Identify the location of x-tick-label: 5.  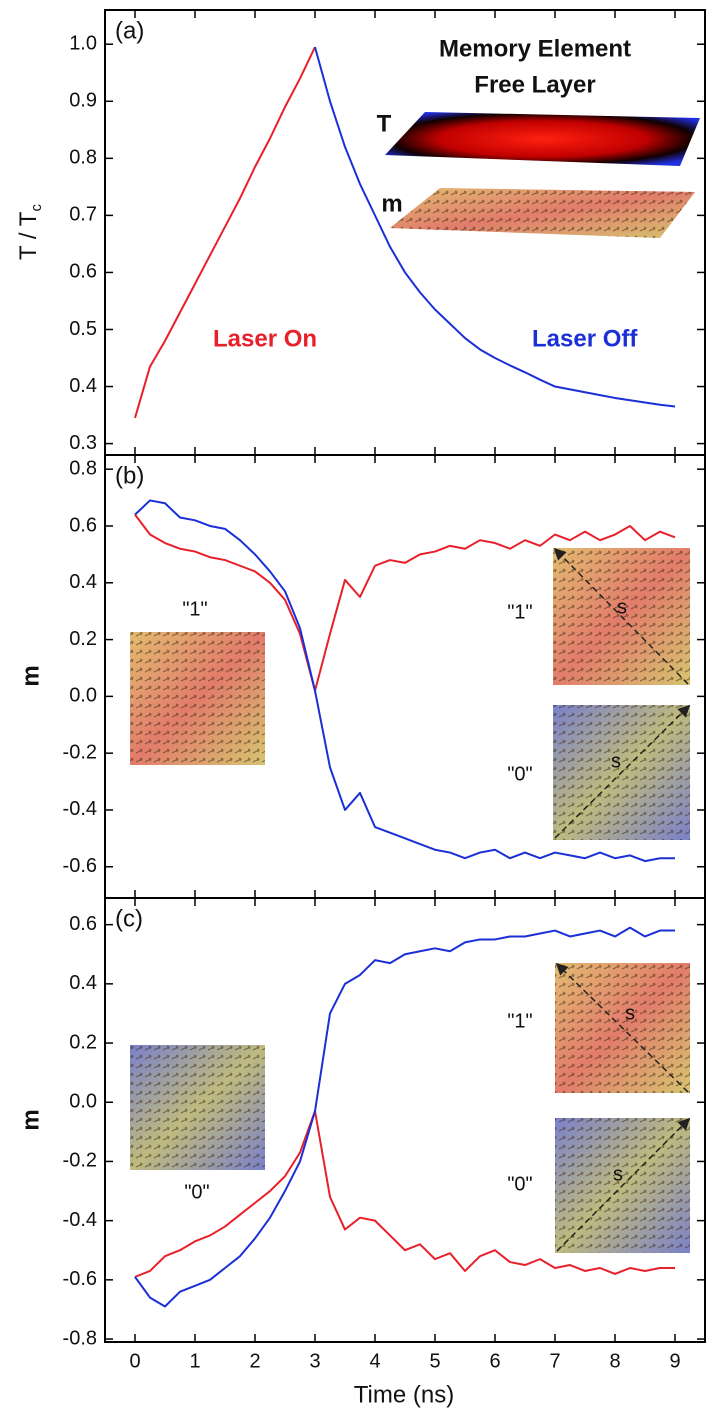
(434, 1361).